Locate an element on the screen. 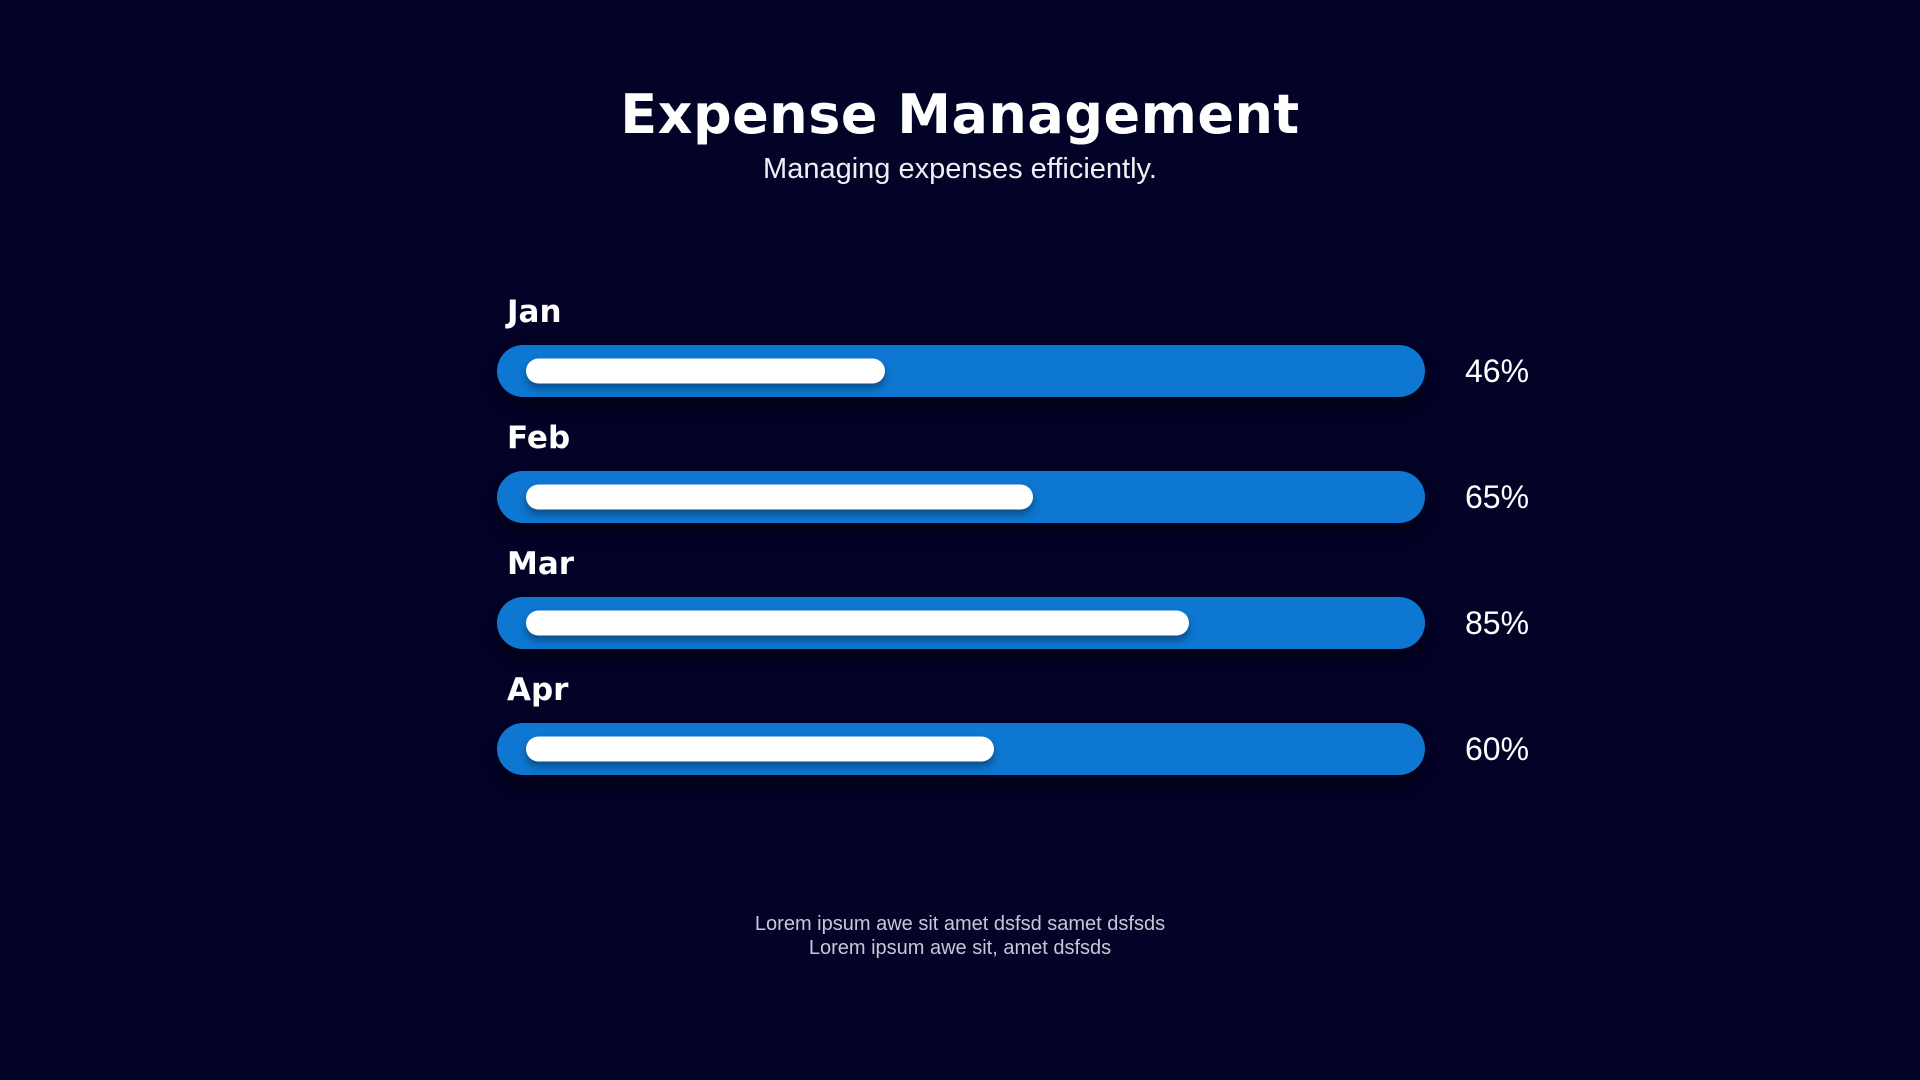  bar-fill-feb is located at coordinates (779, 497).